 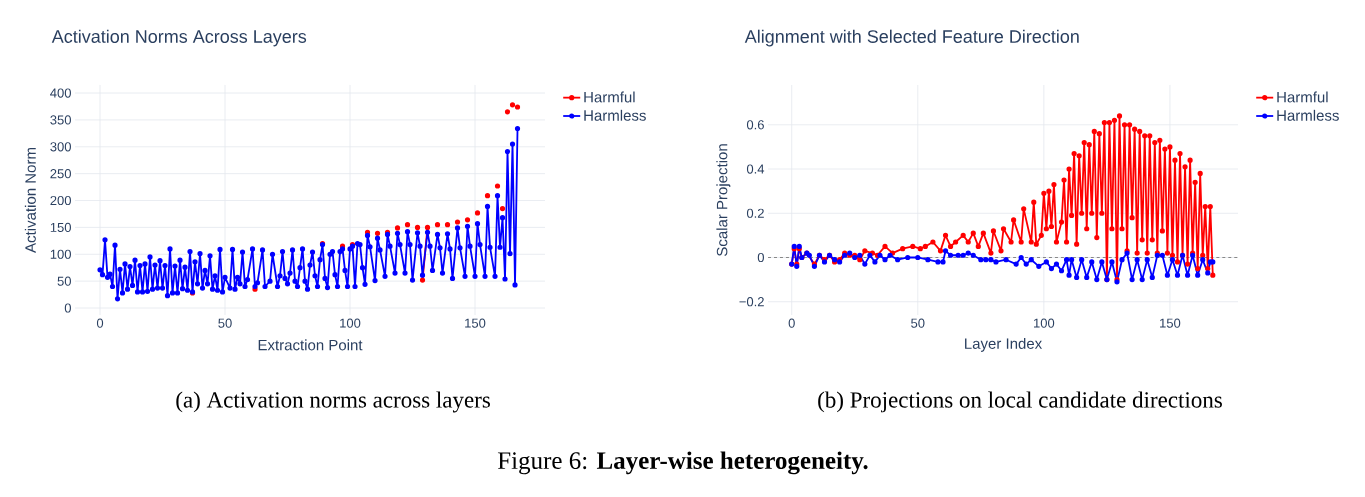 I want to click on y-tick-label: 400, so click(x=60, y=93).